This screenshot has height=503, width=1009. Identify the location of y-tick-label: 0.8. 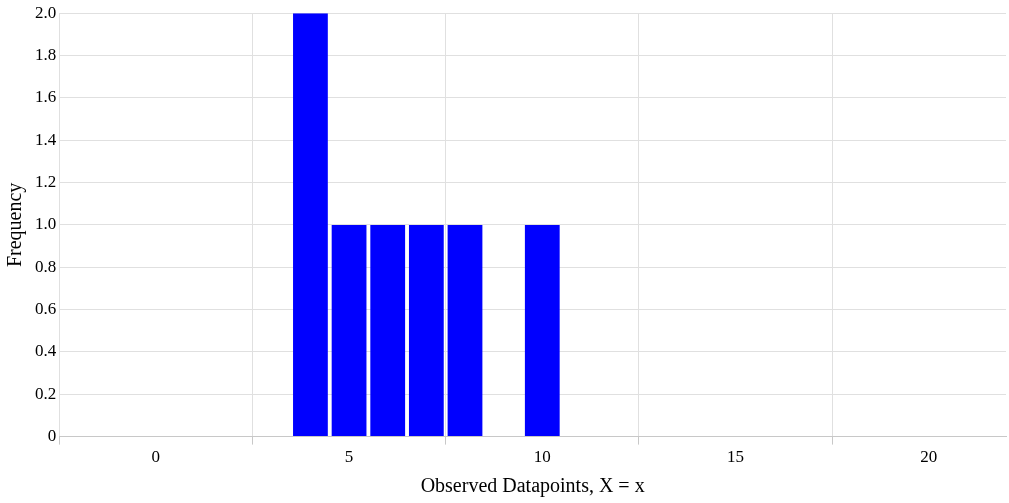
(46, 266).